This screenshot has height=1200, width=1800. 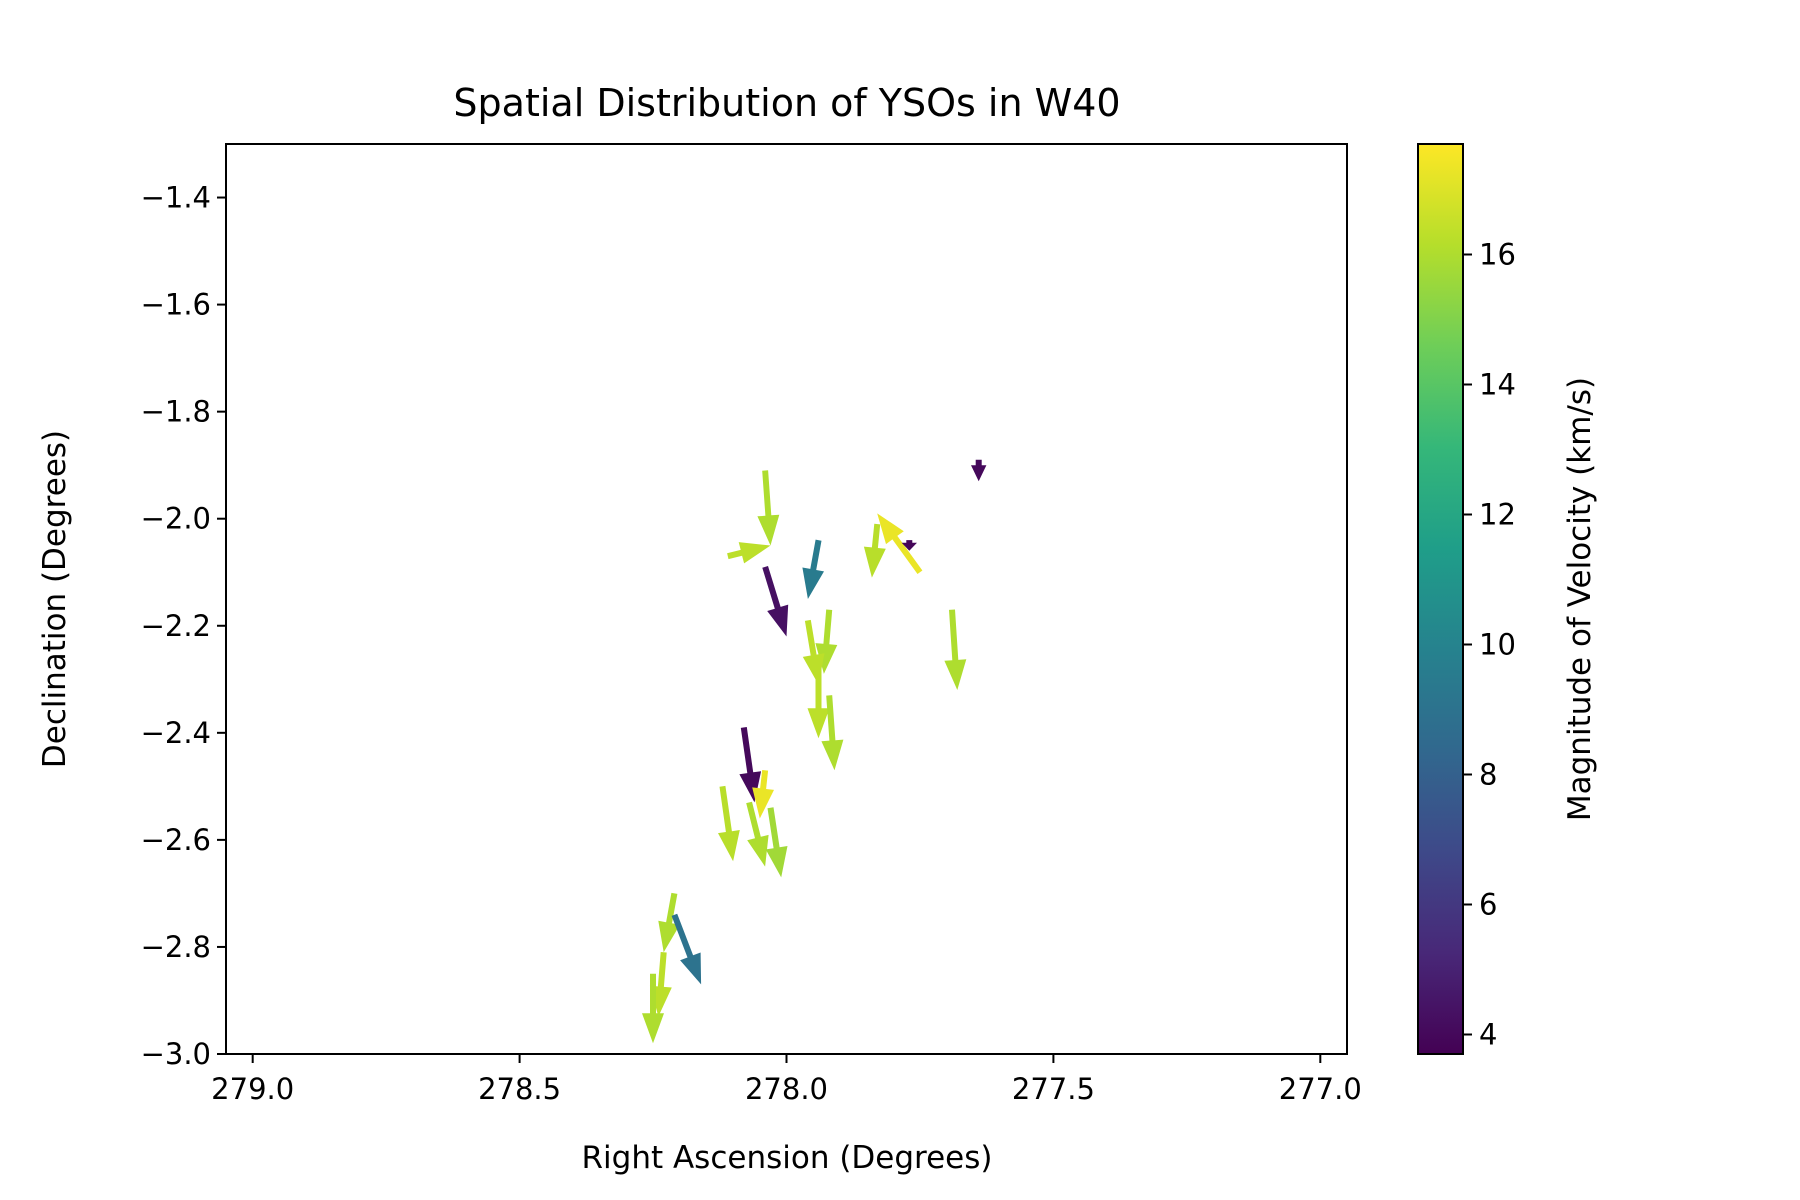 I want to click on x-tick-label: 277.5, so click(x=1053, y=1089).